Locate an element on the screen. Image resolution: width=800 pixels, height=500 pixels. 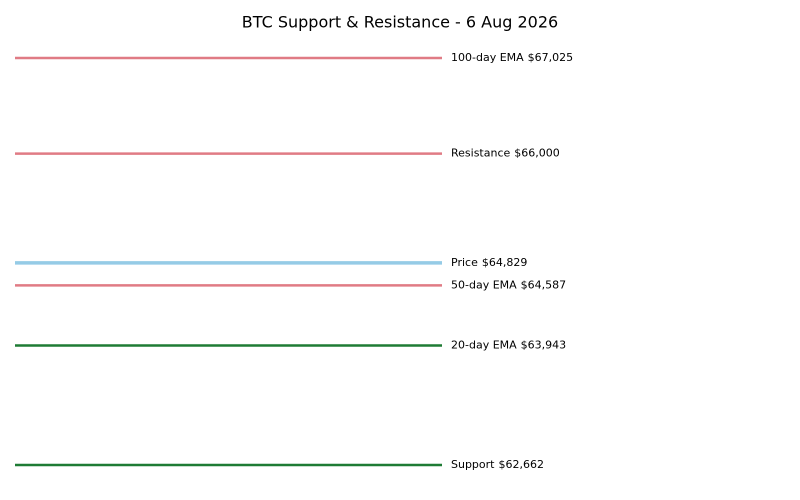
level-label: Resistance $66,000 is located at coordinates (505, 153).